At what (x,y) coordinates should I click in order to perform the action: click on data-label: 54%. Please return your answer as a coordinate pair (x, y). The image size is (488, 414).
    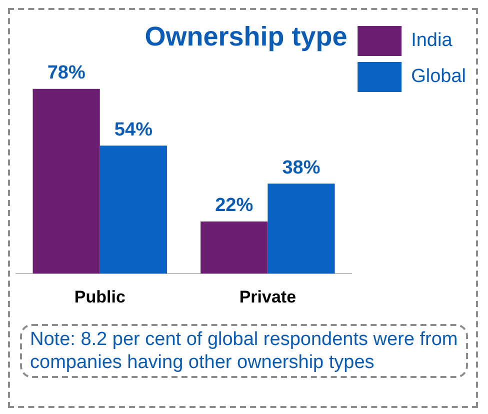
    Looking at the image, I should click on (133, 129).